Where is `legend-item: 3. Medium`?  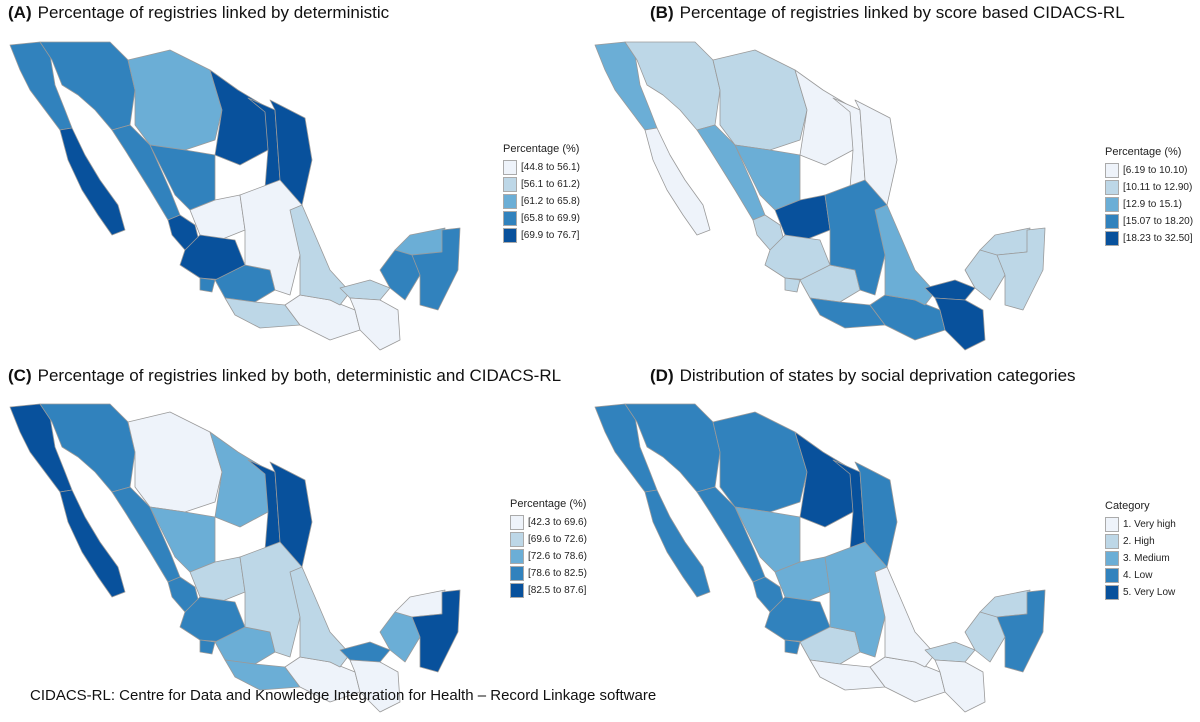
legend-item: 3. Medium is located at coordinates (1140, 558).